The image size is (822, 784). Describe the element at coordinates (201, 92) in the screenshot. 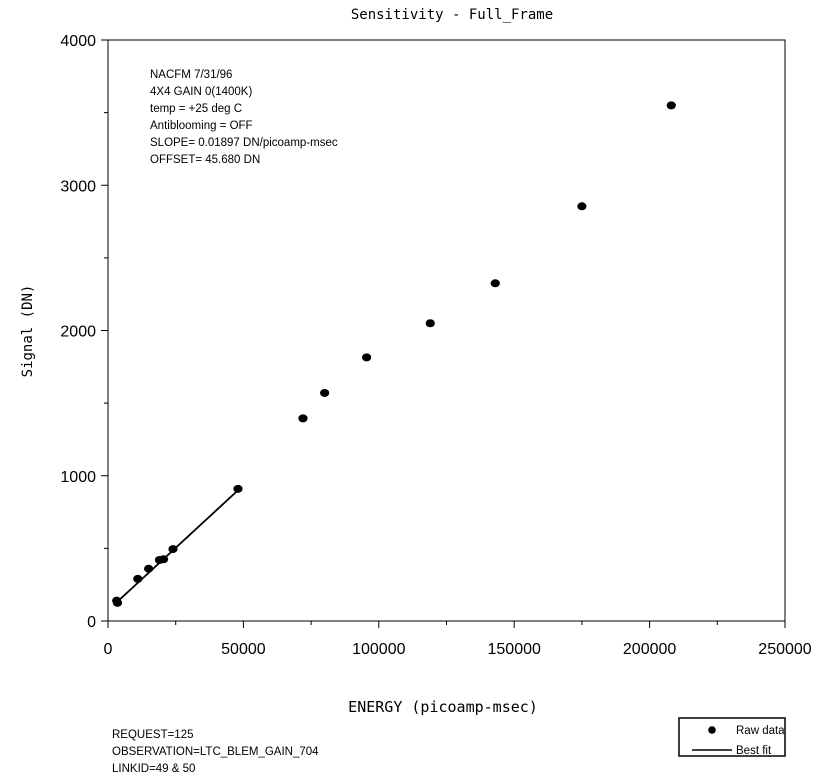

I see `annotation-line: 4X4 GAIN 0(1400K)` at that location.